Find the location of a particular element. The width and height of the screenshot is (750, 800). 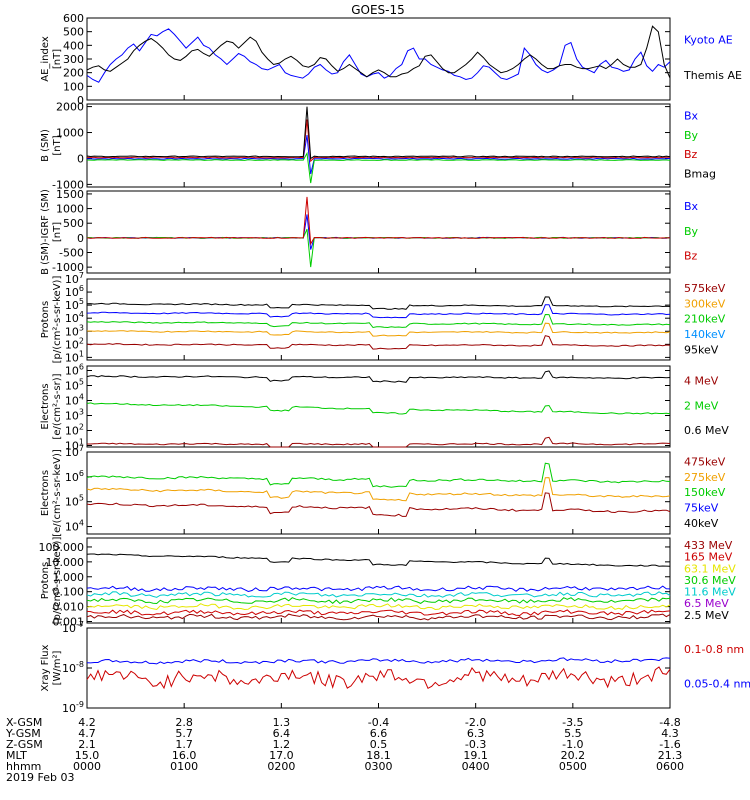

y-tick-label: 2000 is located at coordinates (70, 107).